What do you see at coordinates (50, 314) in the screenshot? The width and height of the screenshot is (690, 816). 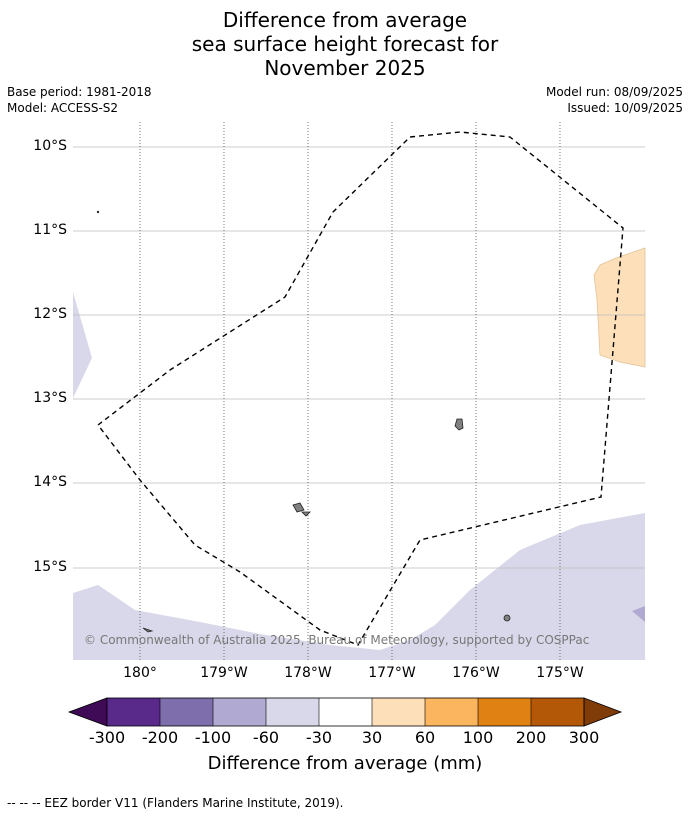 I see `lat-label-12s: 12°S` at bounding box center [50, 314].